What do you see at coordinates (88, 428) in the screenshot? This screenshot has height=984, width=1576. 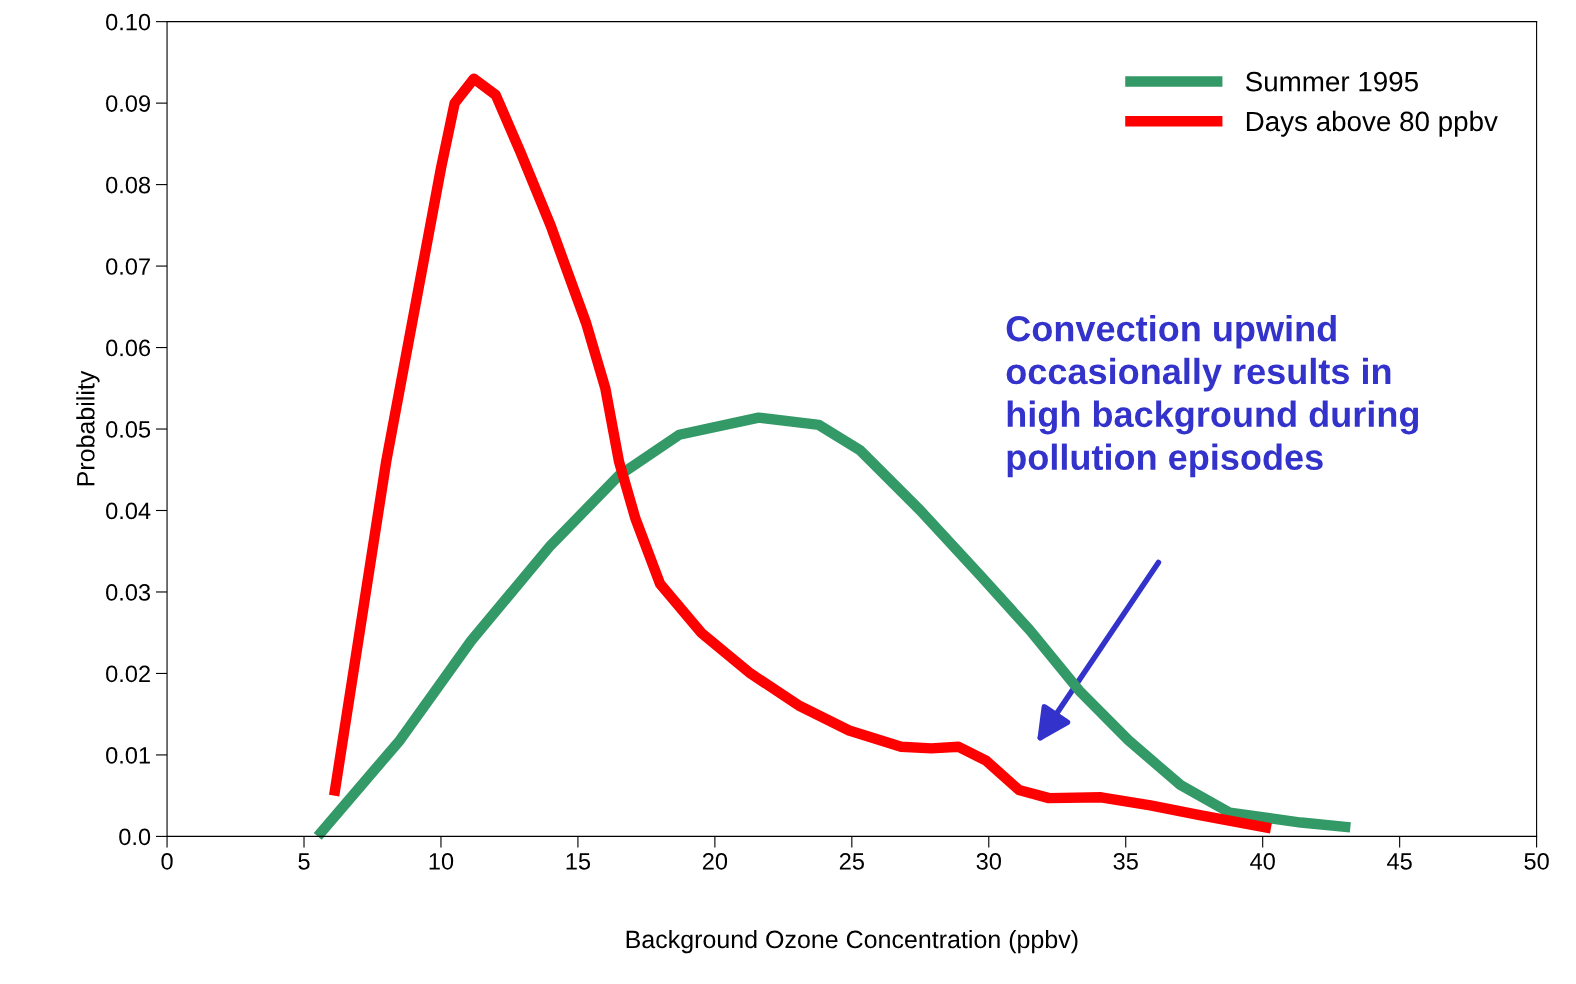 I see `y-axis-title: Probability` at bounding box center [88, 428].